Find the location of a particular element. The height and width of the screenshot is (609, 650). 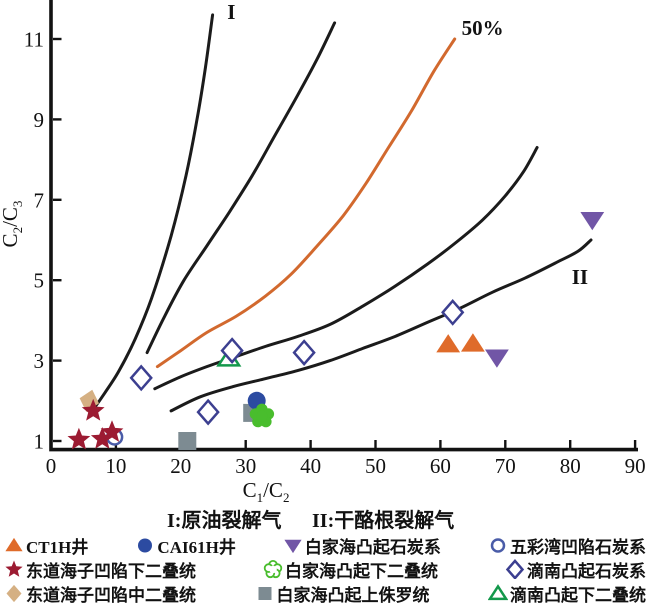

legend-item-baijiahai-uplift-upper-jurassic: 白家海凸起上侏罗统 is located at coordinates (342, 593).